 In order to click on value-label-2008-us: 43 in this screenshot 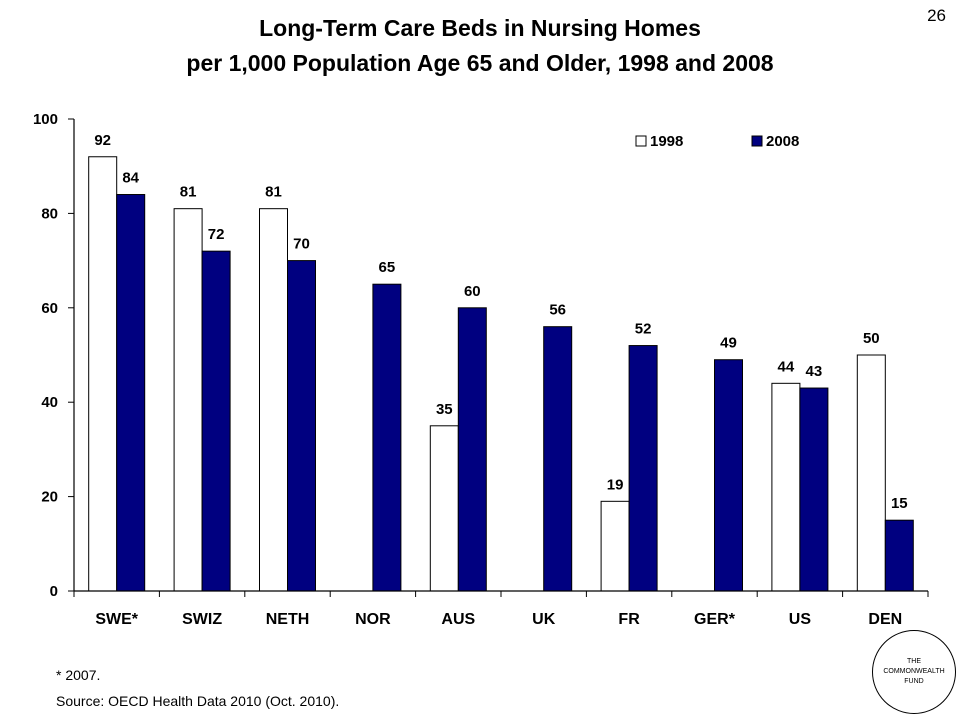, I will do `click(814, 371)`.